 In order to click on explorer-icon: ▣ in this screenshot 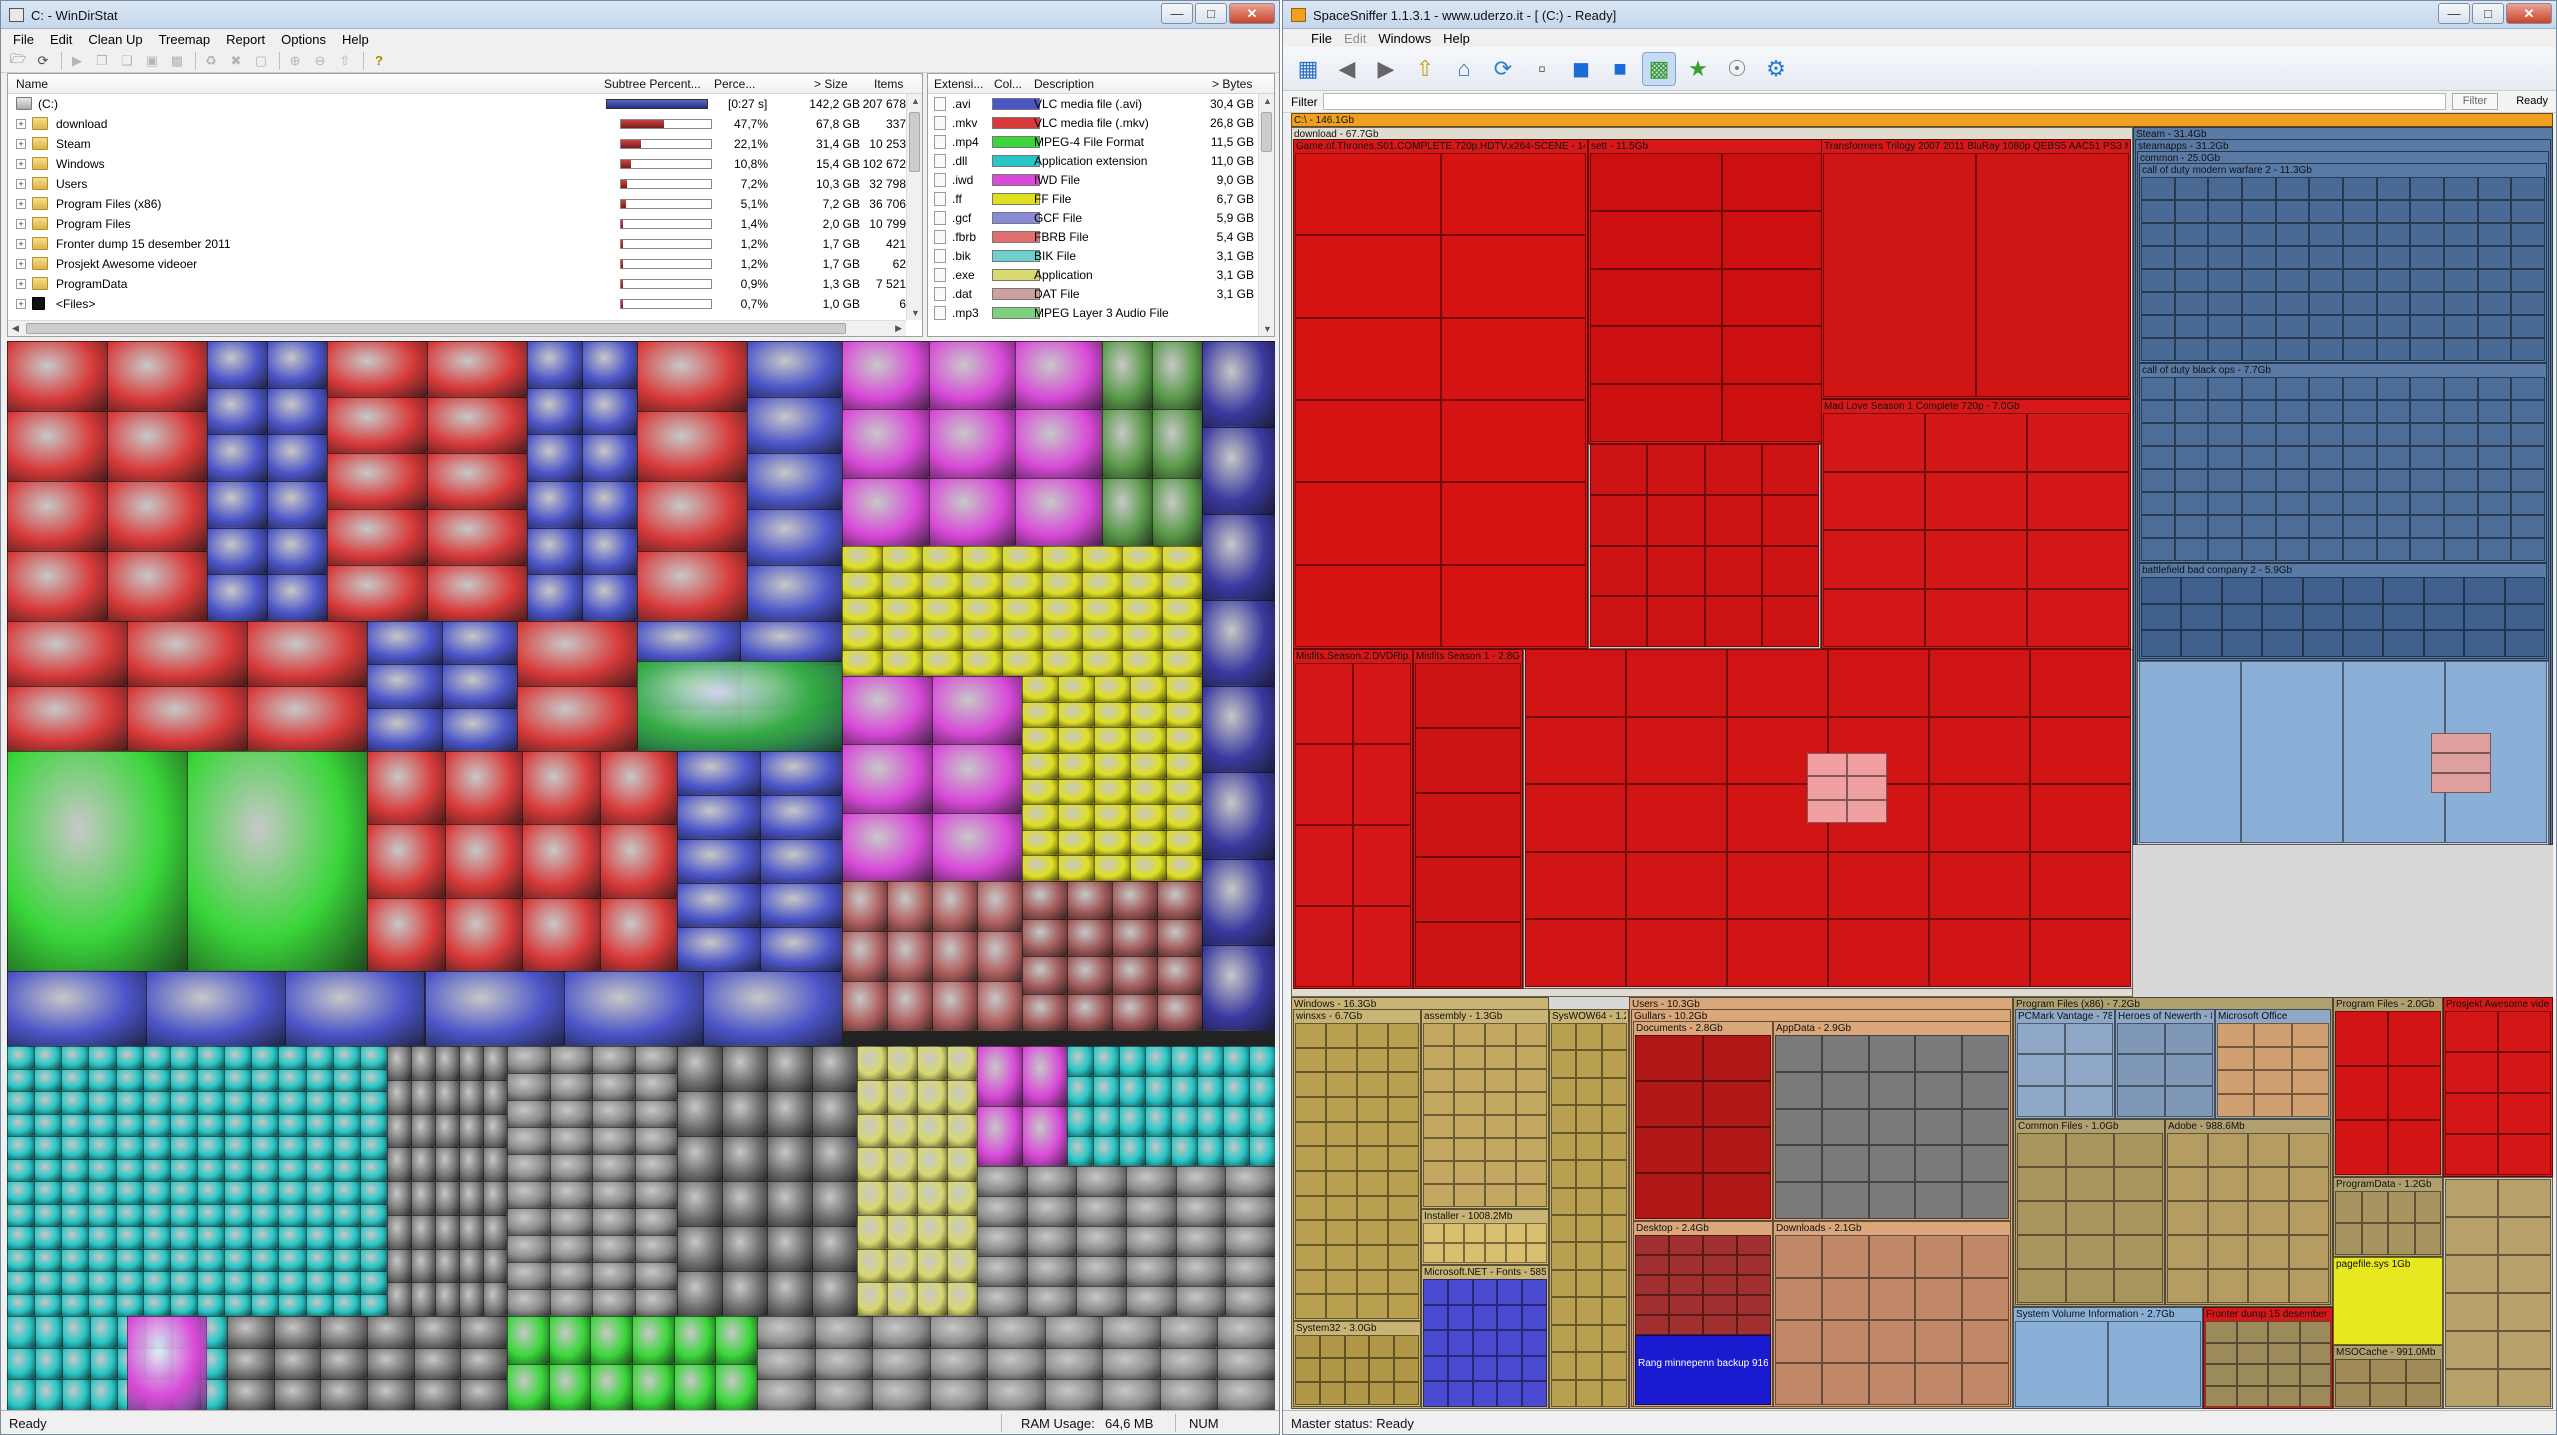, I will do `click(152, 60)`.